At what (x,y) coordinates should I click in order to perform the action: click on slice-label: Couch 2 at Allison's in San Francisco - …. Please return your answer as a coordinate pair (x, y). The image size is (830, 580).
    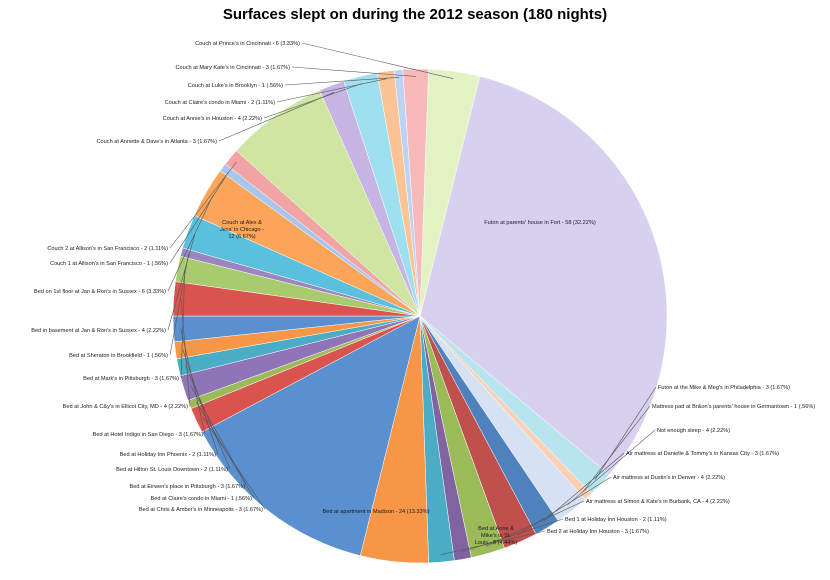
    Looking at the image, I should click on (107, 249).